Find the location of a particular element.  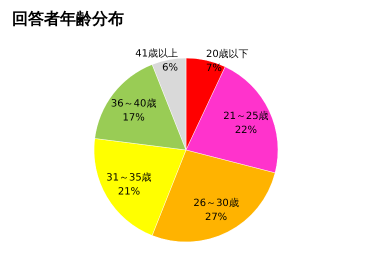

slice-label: 31～35歳 is located at coordinates (129, 178).